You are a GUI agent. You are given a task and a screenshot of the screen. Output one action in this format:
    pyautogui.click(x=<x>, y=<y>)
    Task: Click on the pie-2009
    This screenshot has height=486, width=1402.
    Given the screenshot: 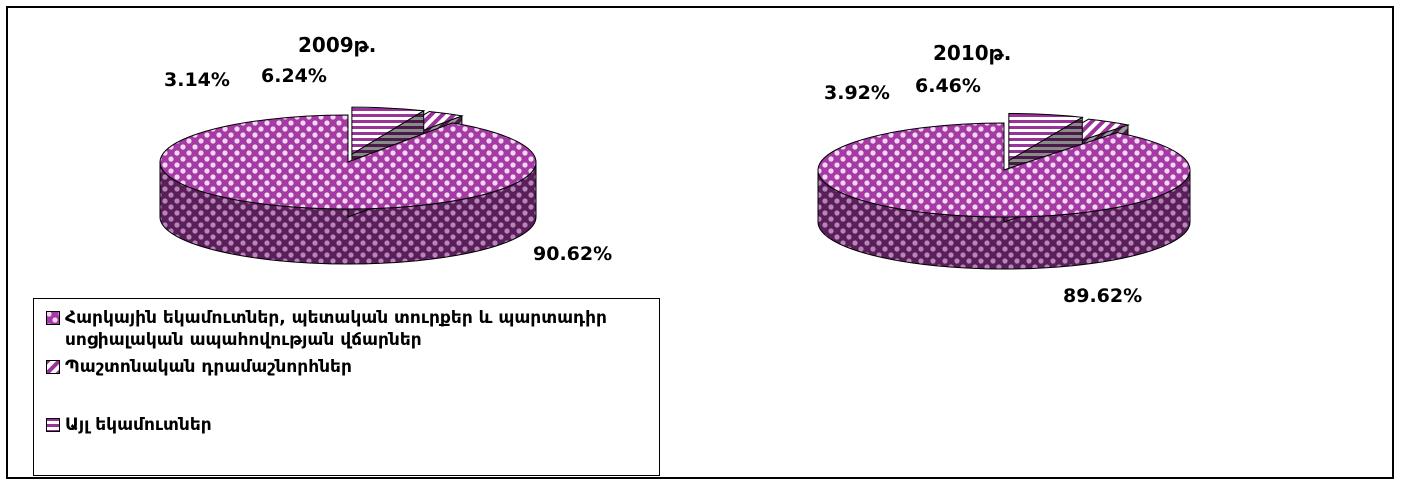 What is the action you would take?
    pyautogui.click(x=348, y=185)
    